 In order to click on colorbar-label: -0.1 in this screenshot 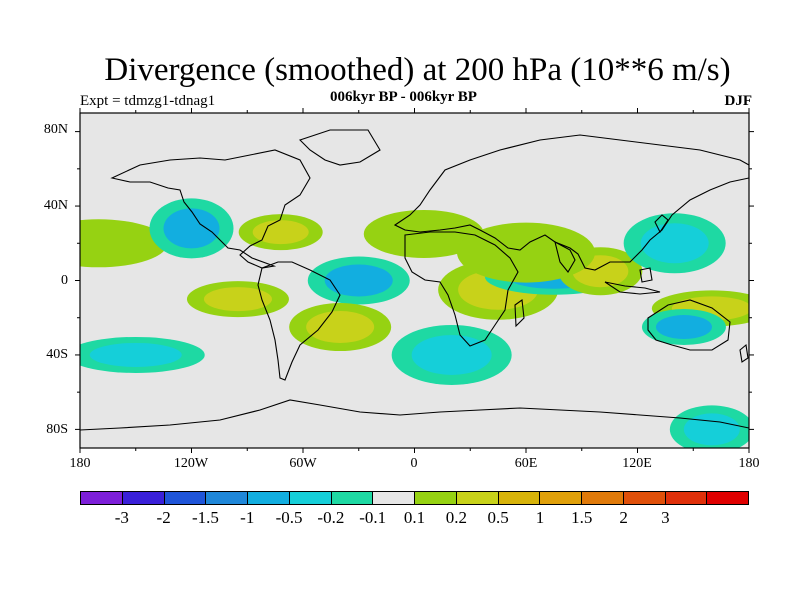, I will do `click(373, 517)`.